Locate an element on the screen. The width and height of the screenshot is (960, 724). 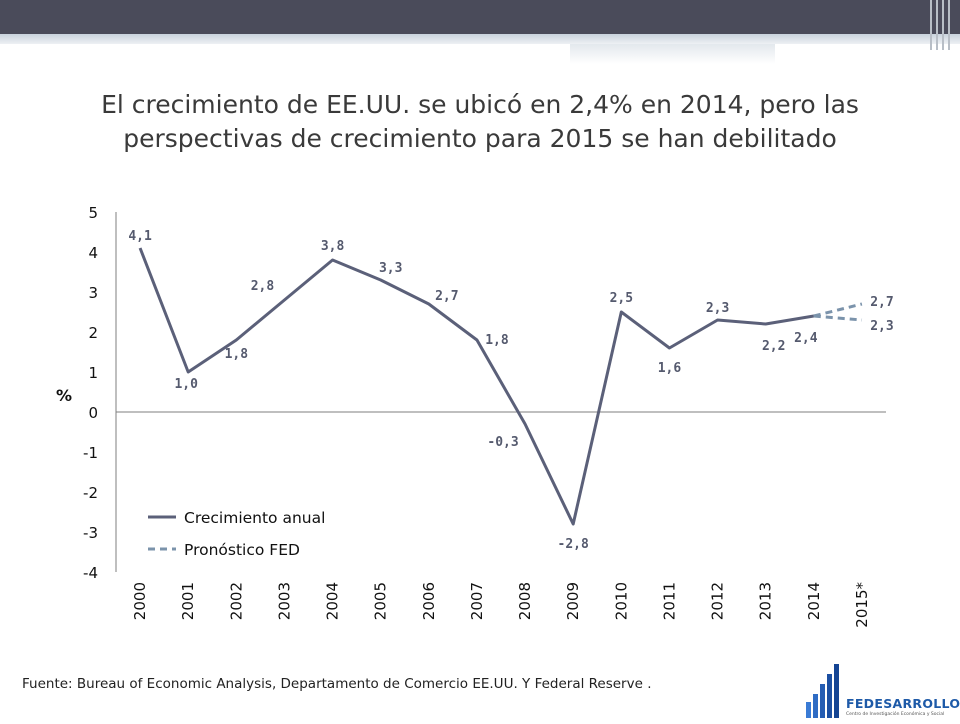
x-tick-label: 2008 is located at coordinates (525, 601).